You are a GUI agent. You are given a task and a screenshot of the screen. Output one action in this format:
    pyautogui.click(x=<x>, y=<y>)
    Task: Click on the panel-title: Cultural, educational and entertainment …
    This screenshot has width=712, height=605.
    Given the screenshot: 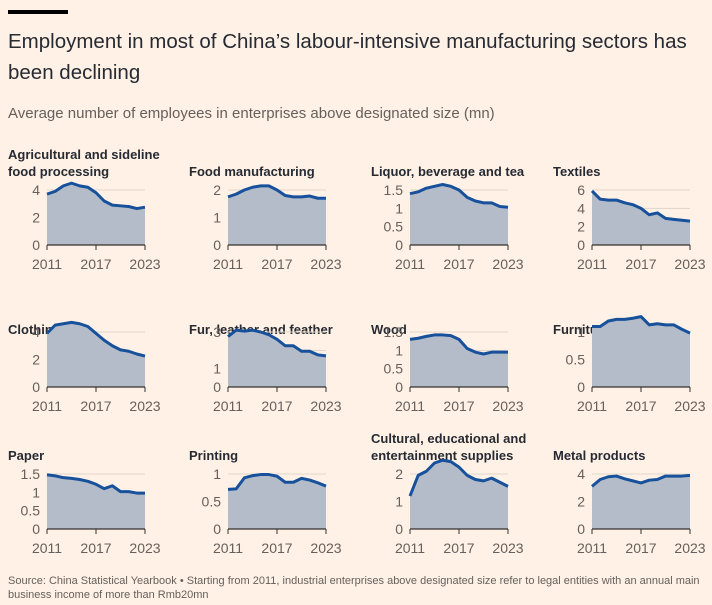 What is the action you would take?
    pyautogui.click(x=449, y=447)
    